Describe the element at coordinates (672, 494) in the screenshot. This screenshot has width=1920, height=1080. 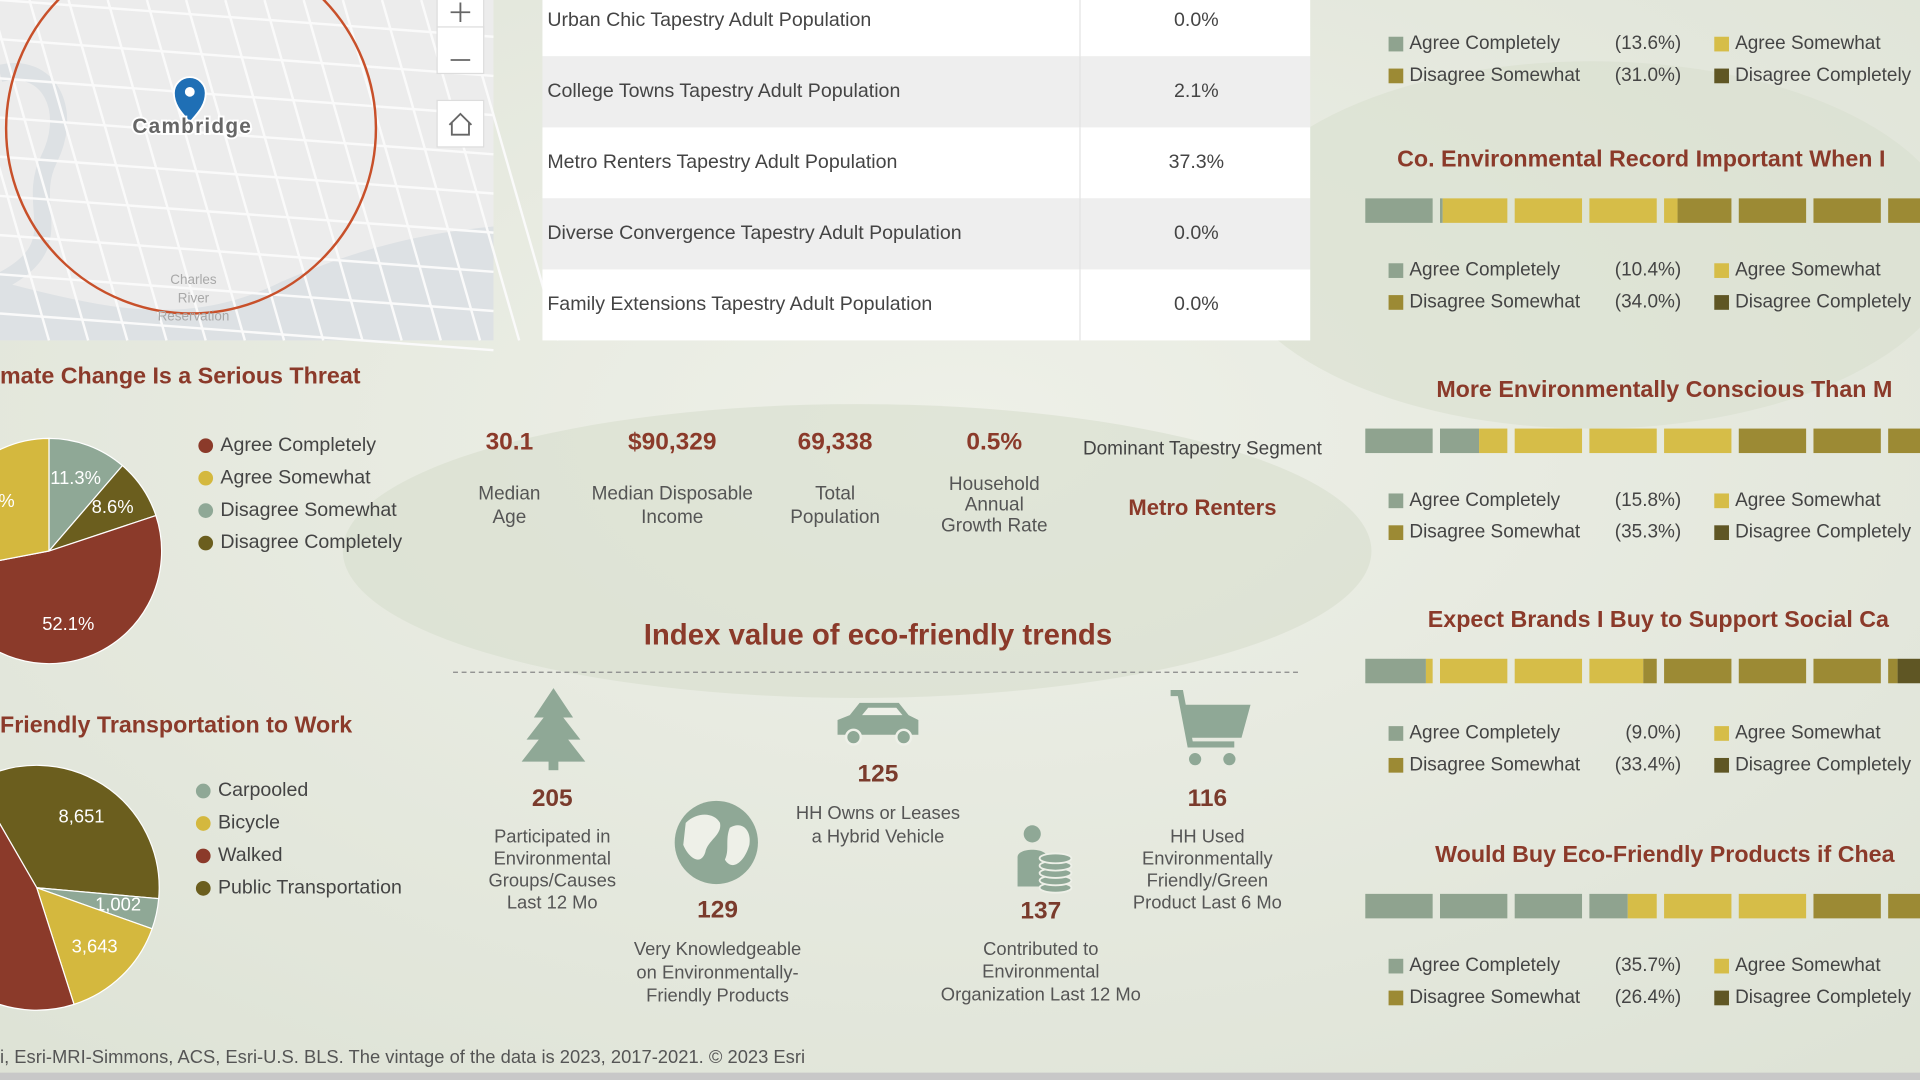
I see `stat-label: Median Disposable` at that location.